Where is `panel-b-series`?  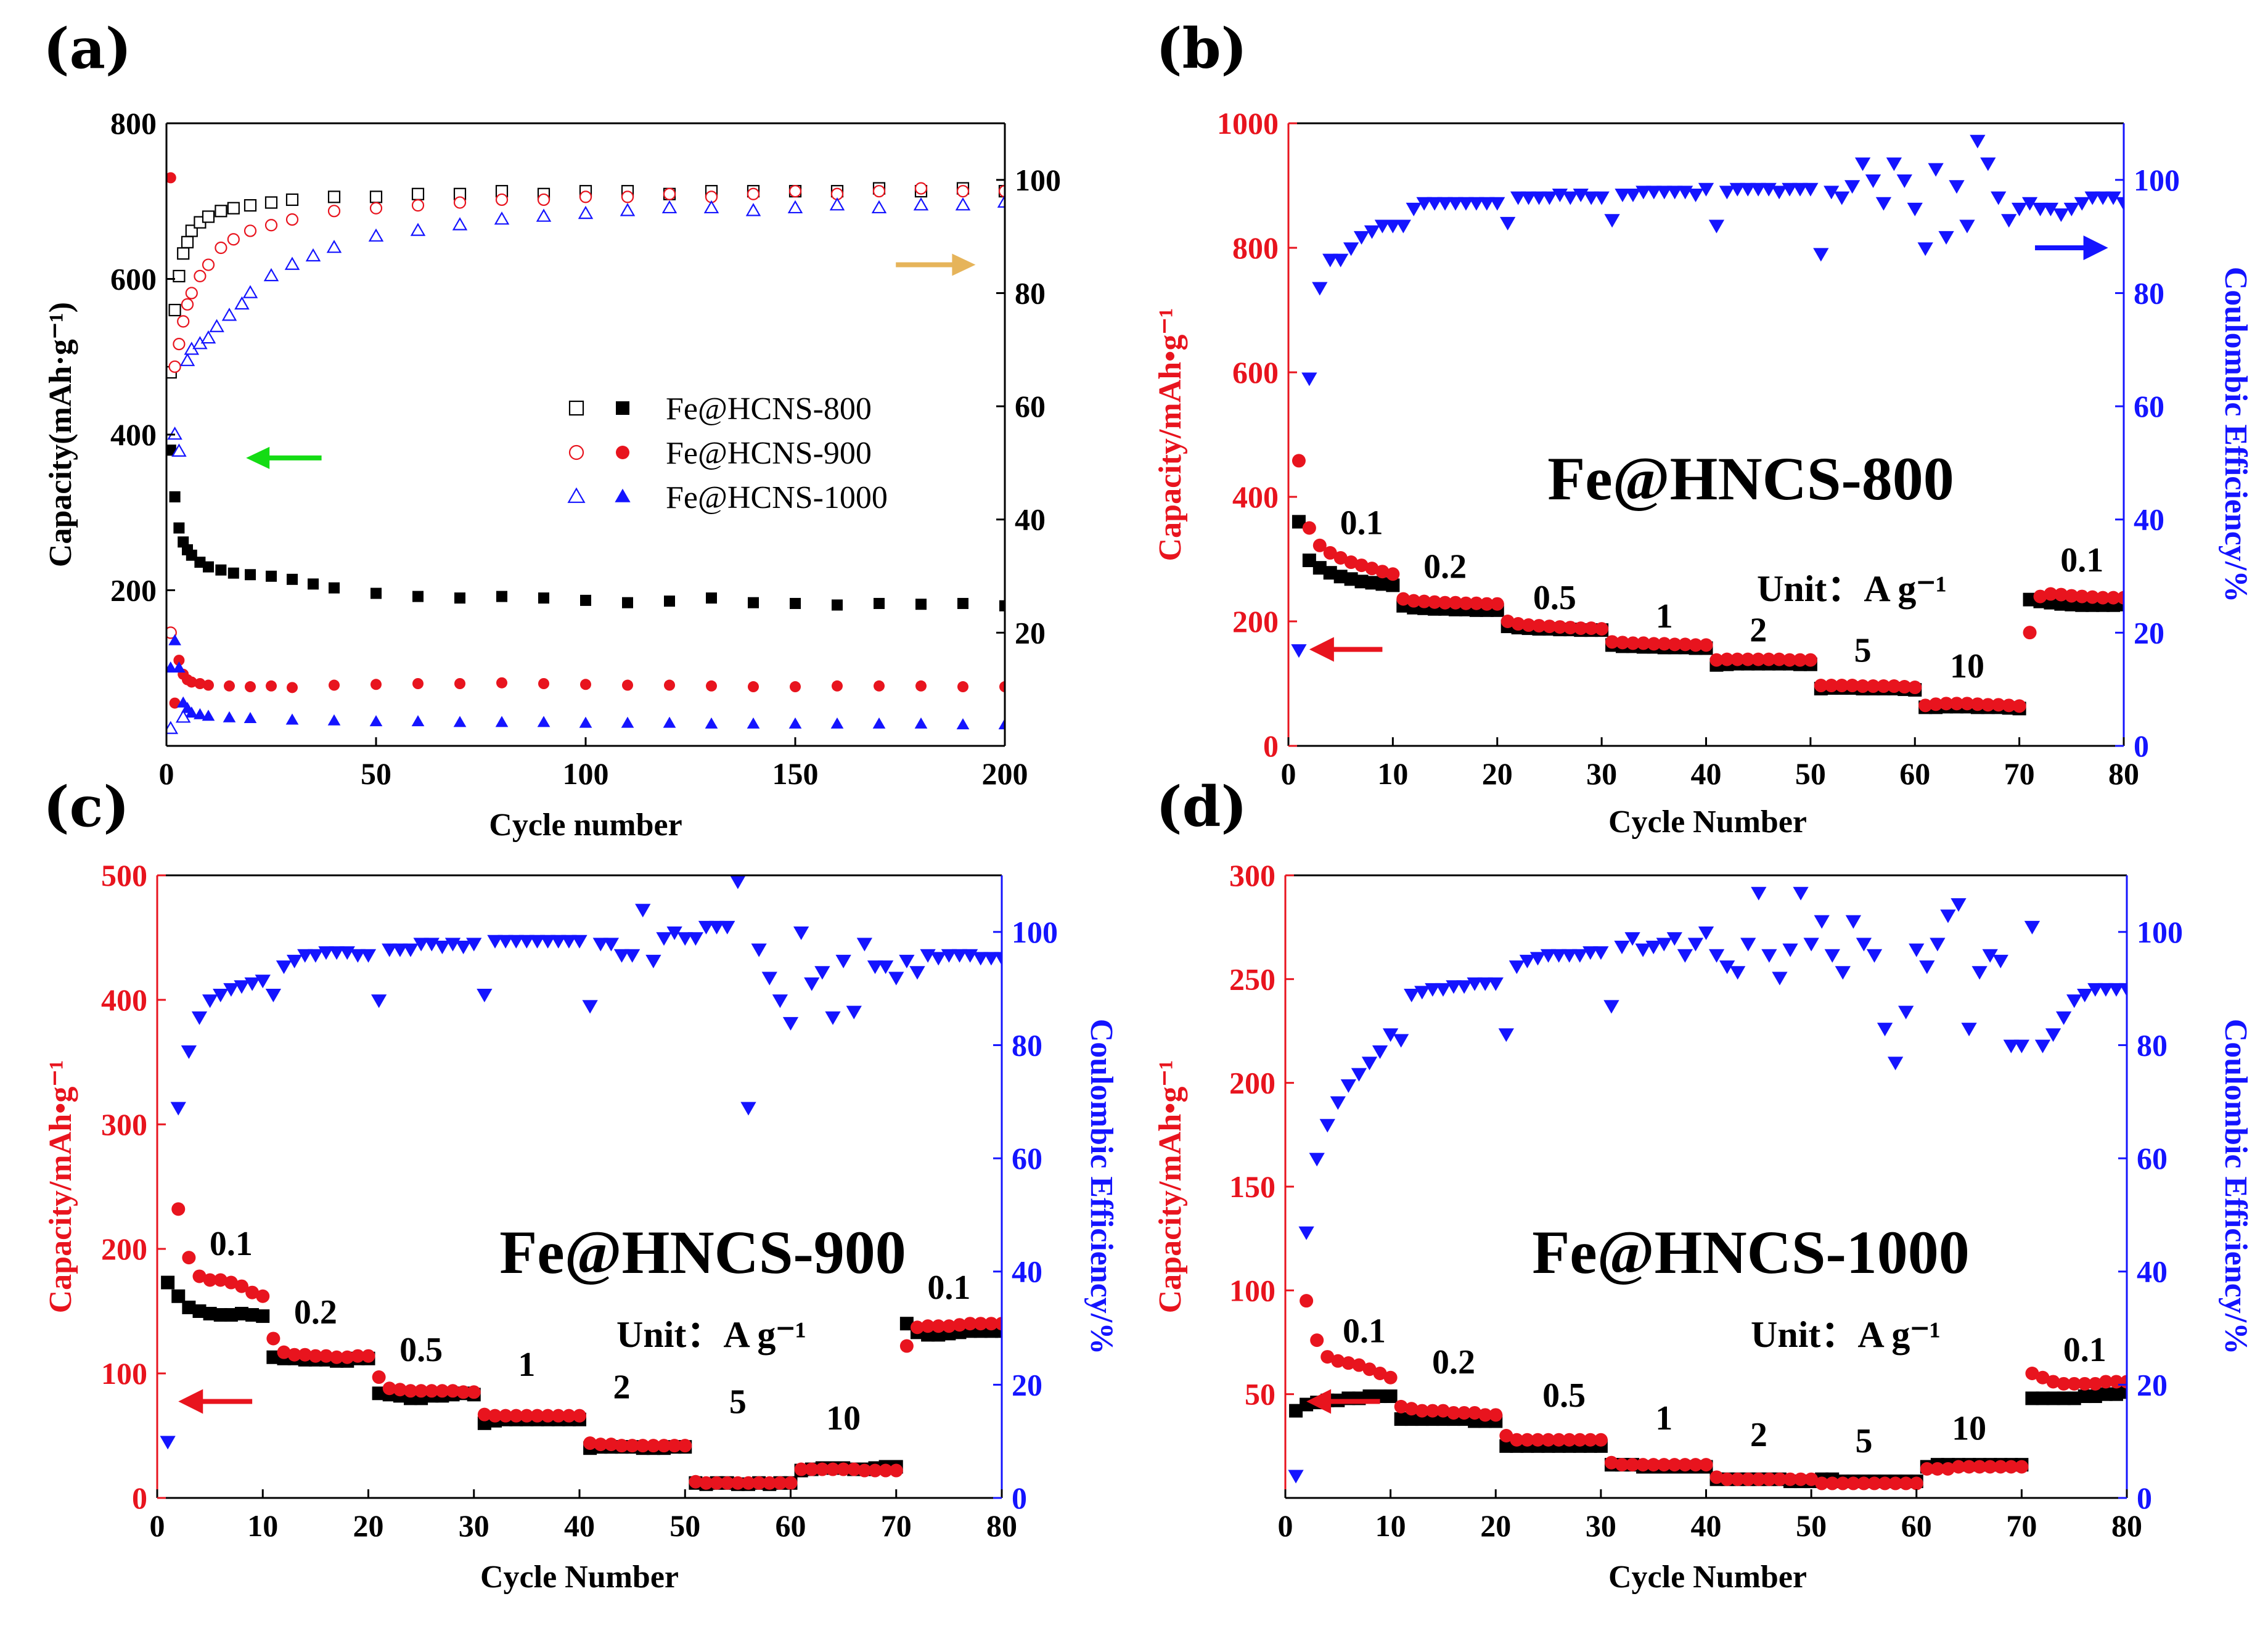
panel-b-series is located at coordinates (1707, 425).